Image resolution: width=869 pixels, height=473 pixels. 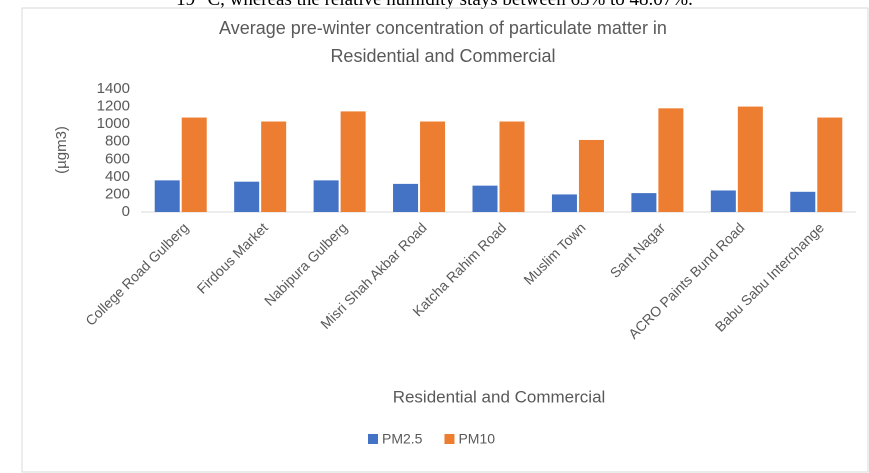 I want to click on y-tick-label: 1200, so click(x=113, y=106).